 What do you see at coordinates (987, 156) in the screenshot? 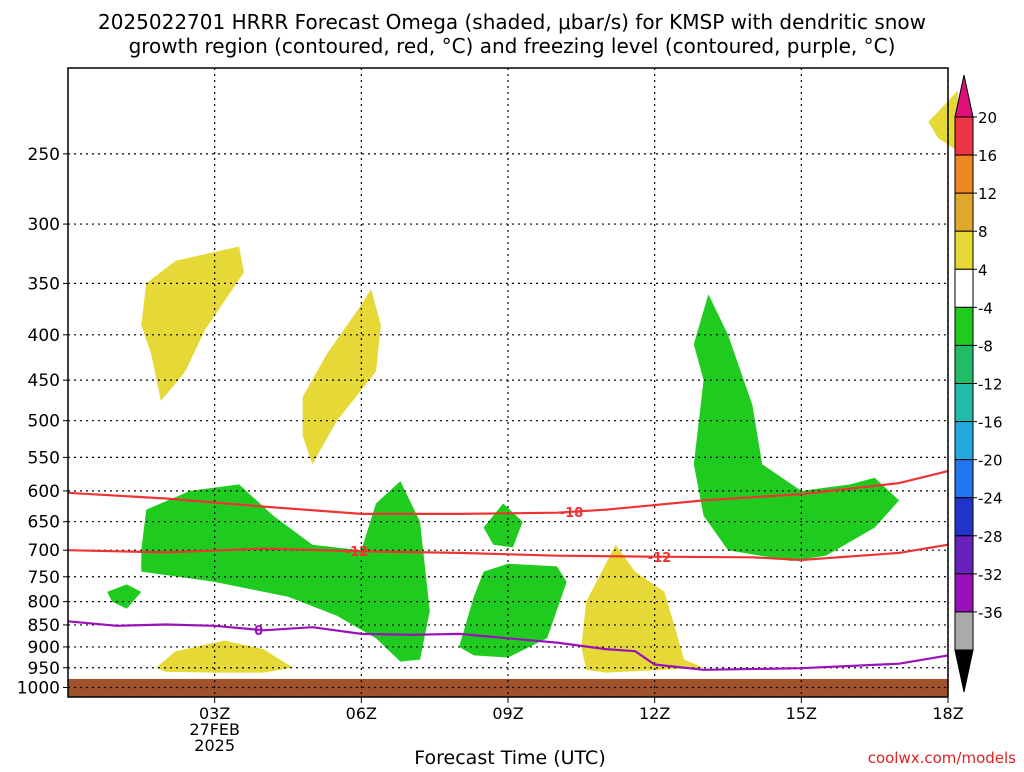
I see `colorbar-label-1: 16` at bounding box center [987, 156].